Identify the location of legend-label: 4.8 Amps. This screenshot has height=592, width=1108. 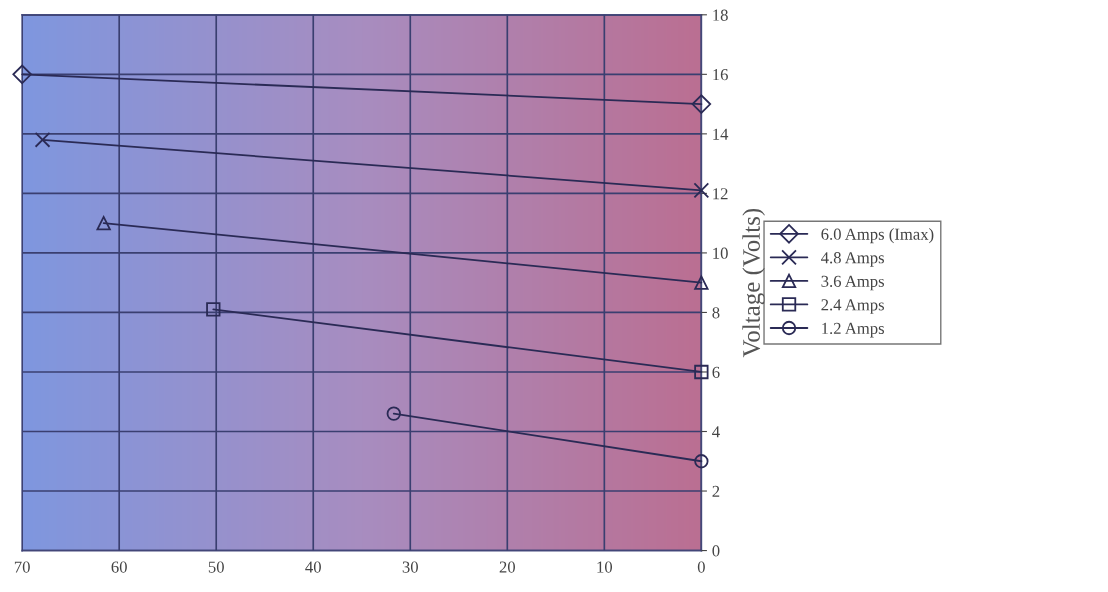
(852, 259).